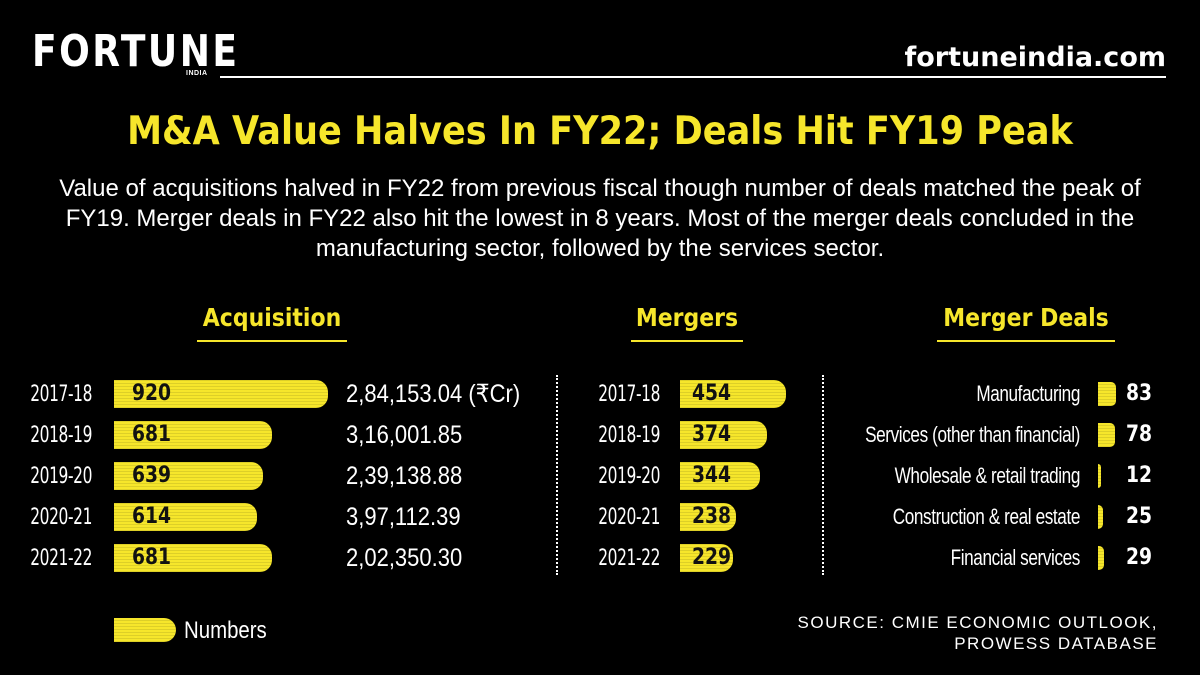 This screenshot has width=1200, height=675. I want to click on acq-amount: 2,02,350.30, so click(404, 558).